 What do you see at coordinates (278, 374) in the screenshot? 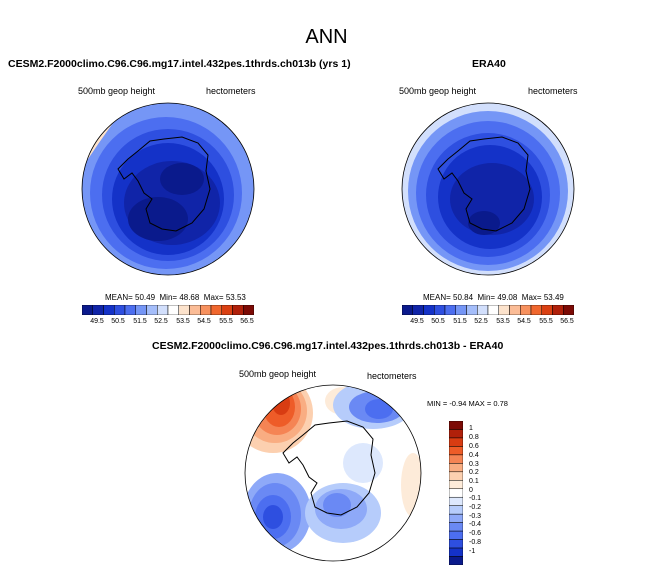
I see `panel3-variable-label: 500mb geop height` at bounding box center [278, 374].